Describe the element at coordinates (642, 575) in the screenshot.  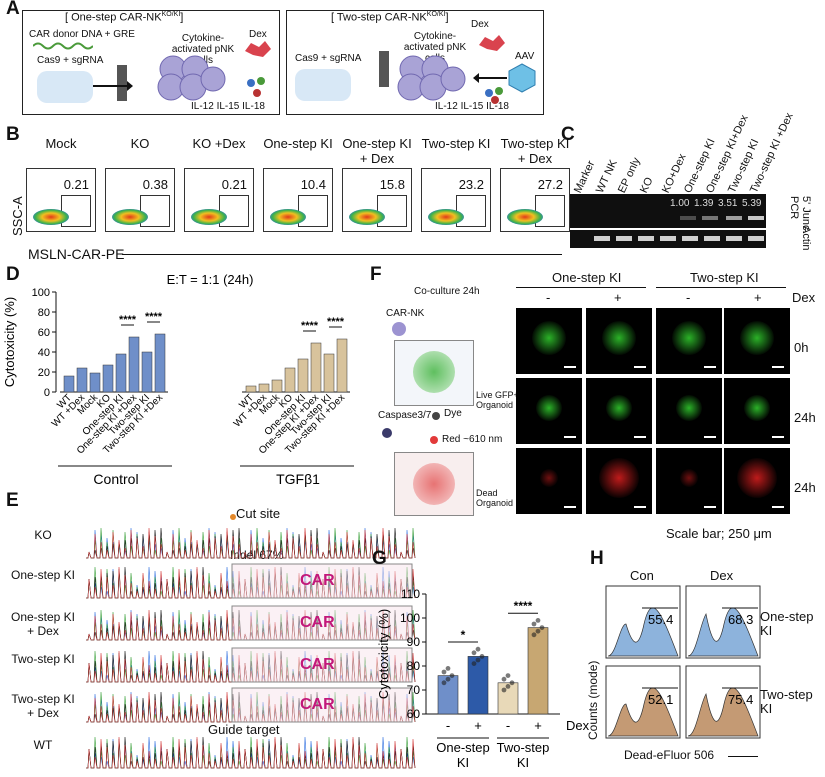
I see `col-label-con: Con` at that location.